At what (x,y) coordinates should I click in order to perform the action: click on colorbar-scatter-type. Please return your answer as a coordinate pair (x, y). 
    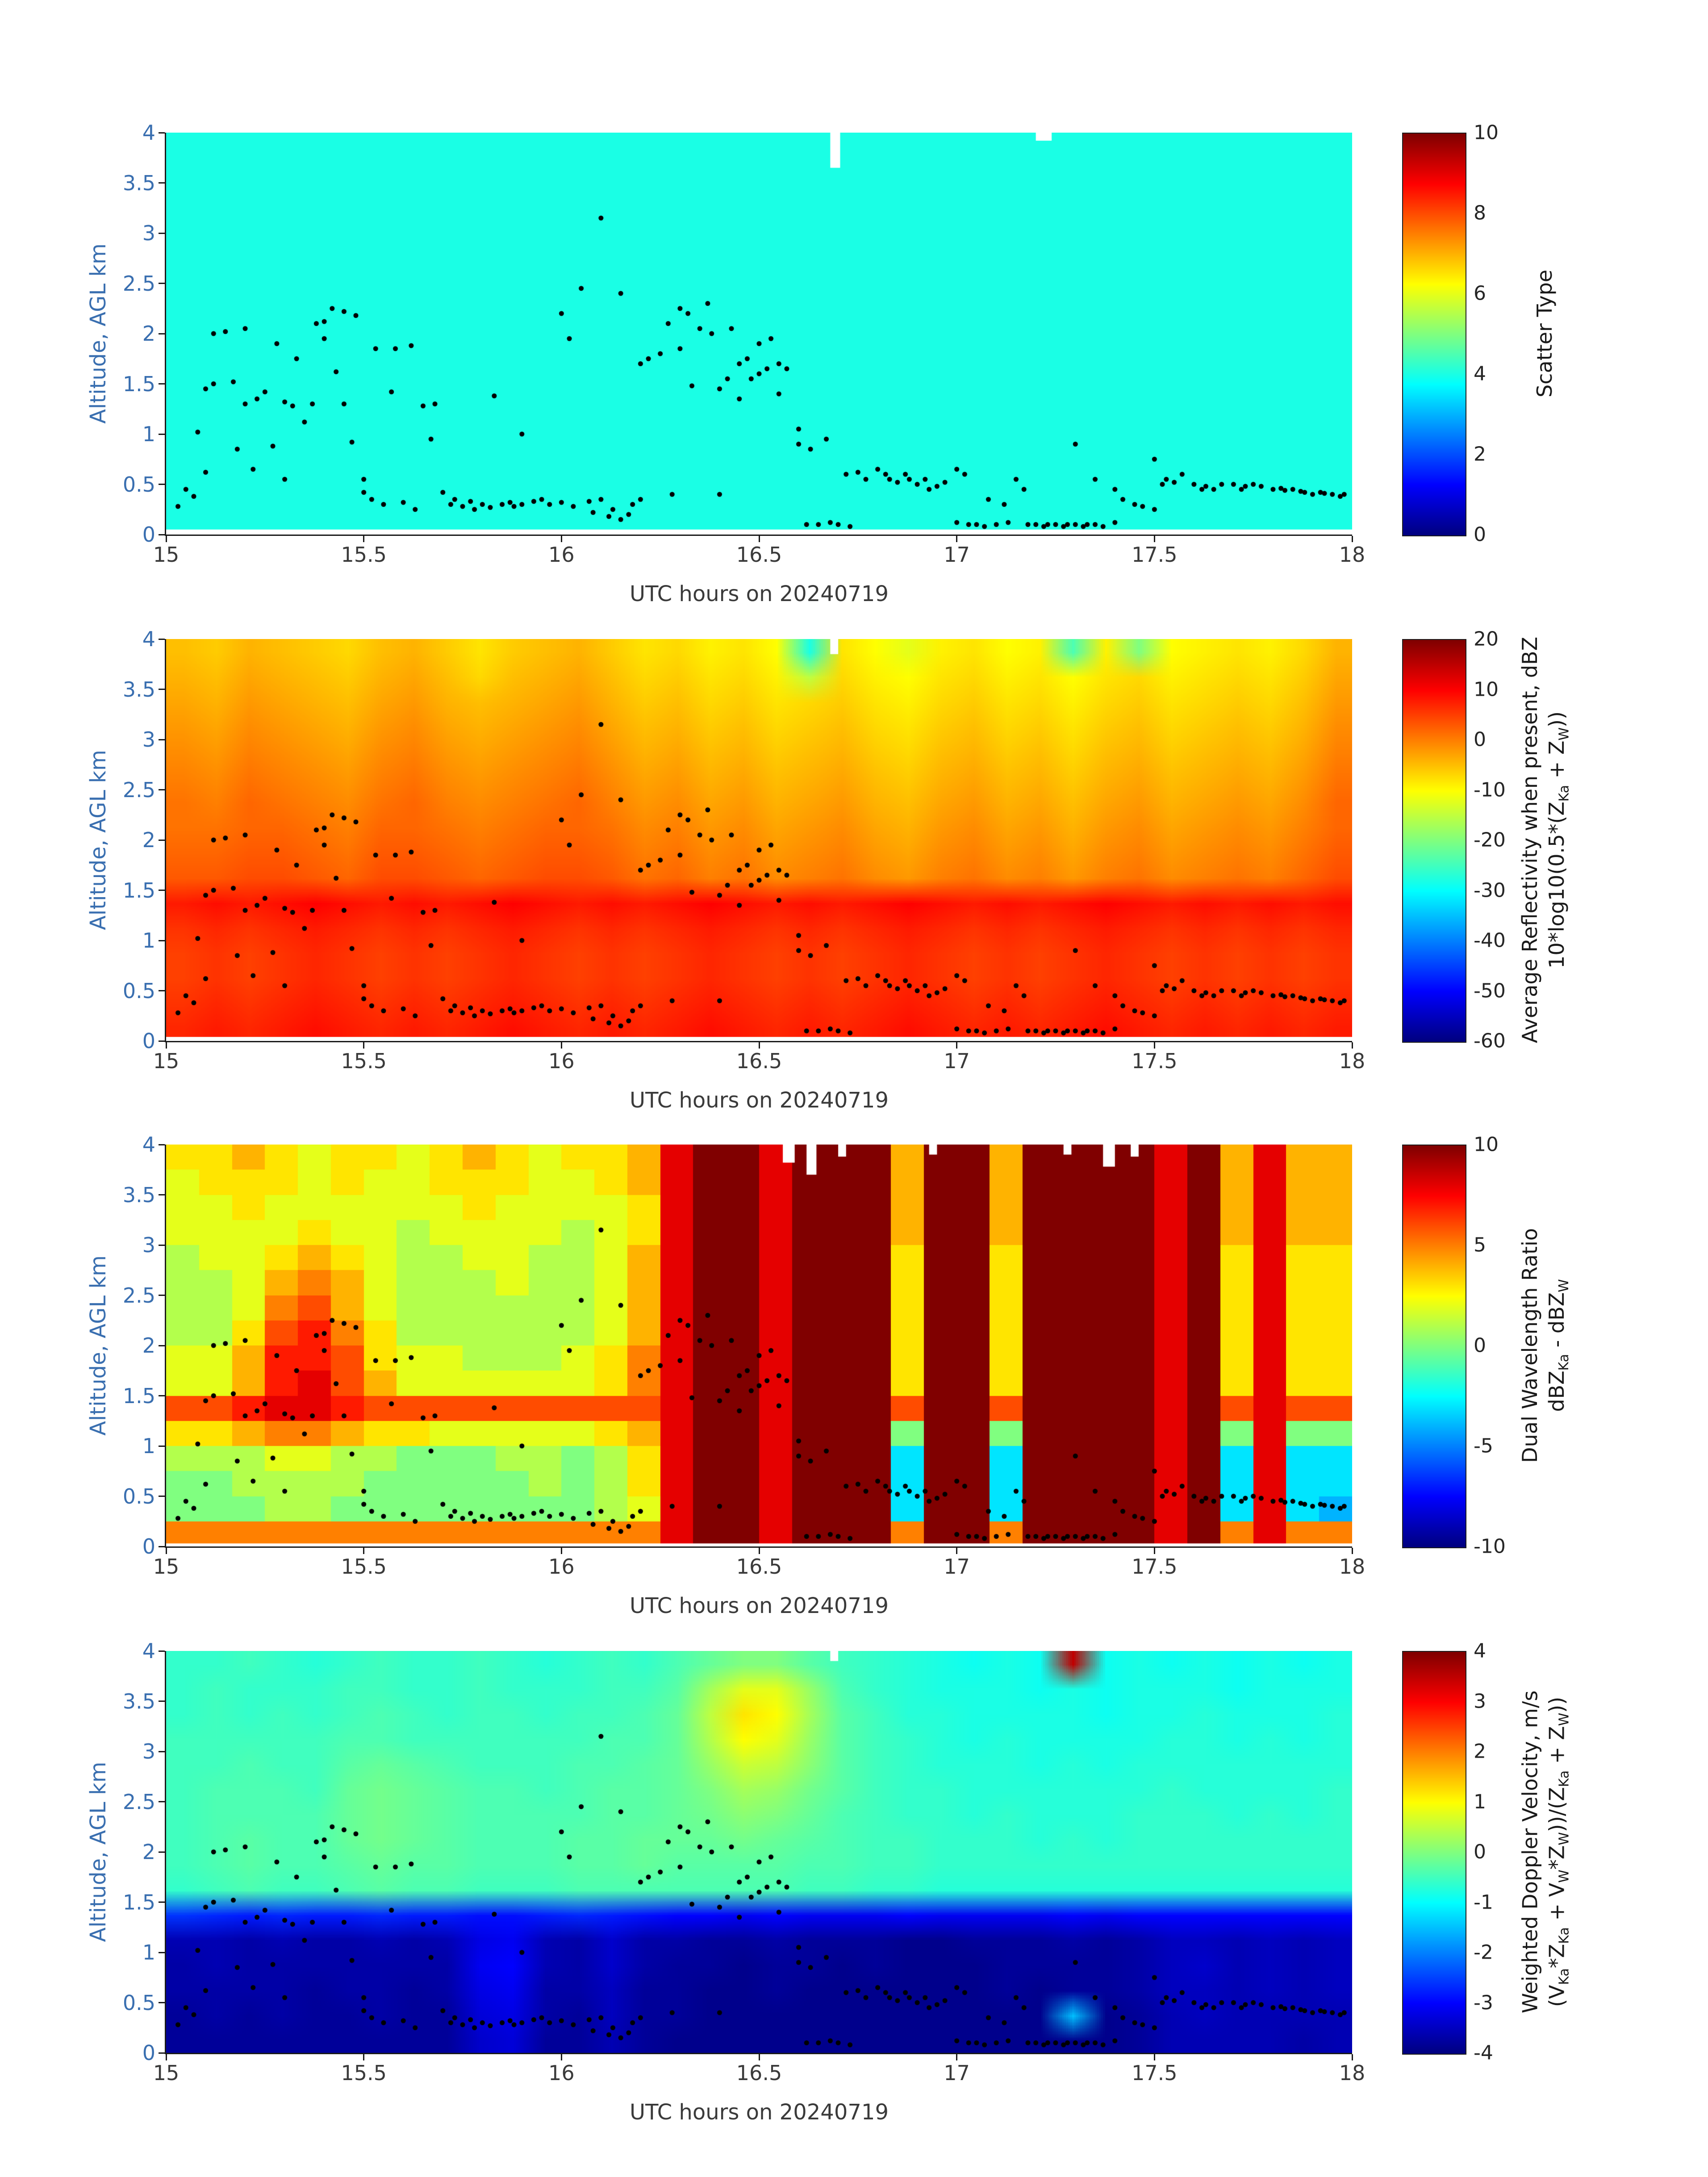
    Looking at the image, I should click on (1434, 334).